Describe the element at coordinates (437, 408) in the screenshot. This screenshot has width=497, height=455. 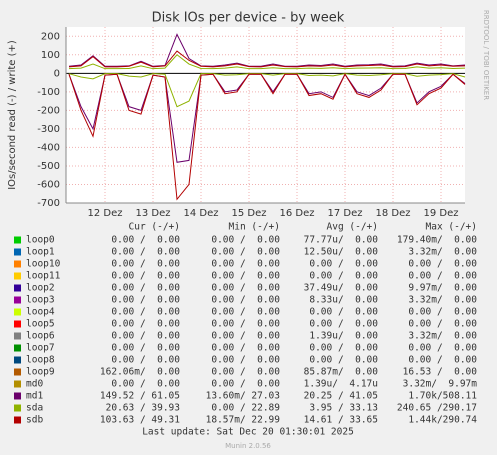
I see `legend-value: 240.65 /290.17` at that location.